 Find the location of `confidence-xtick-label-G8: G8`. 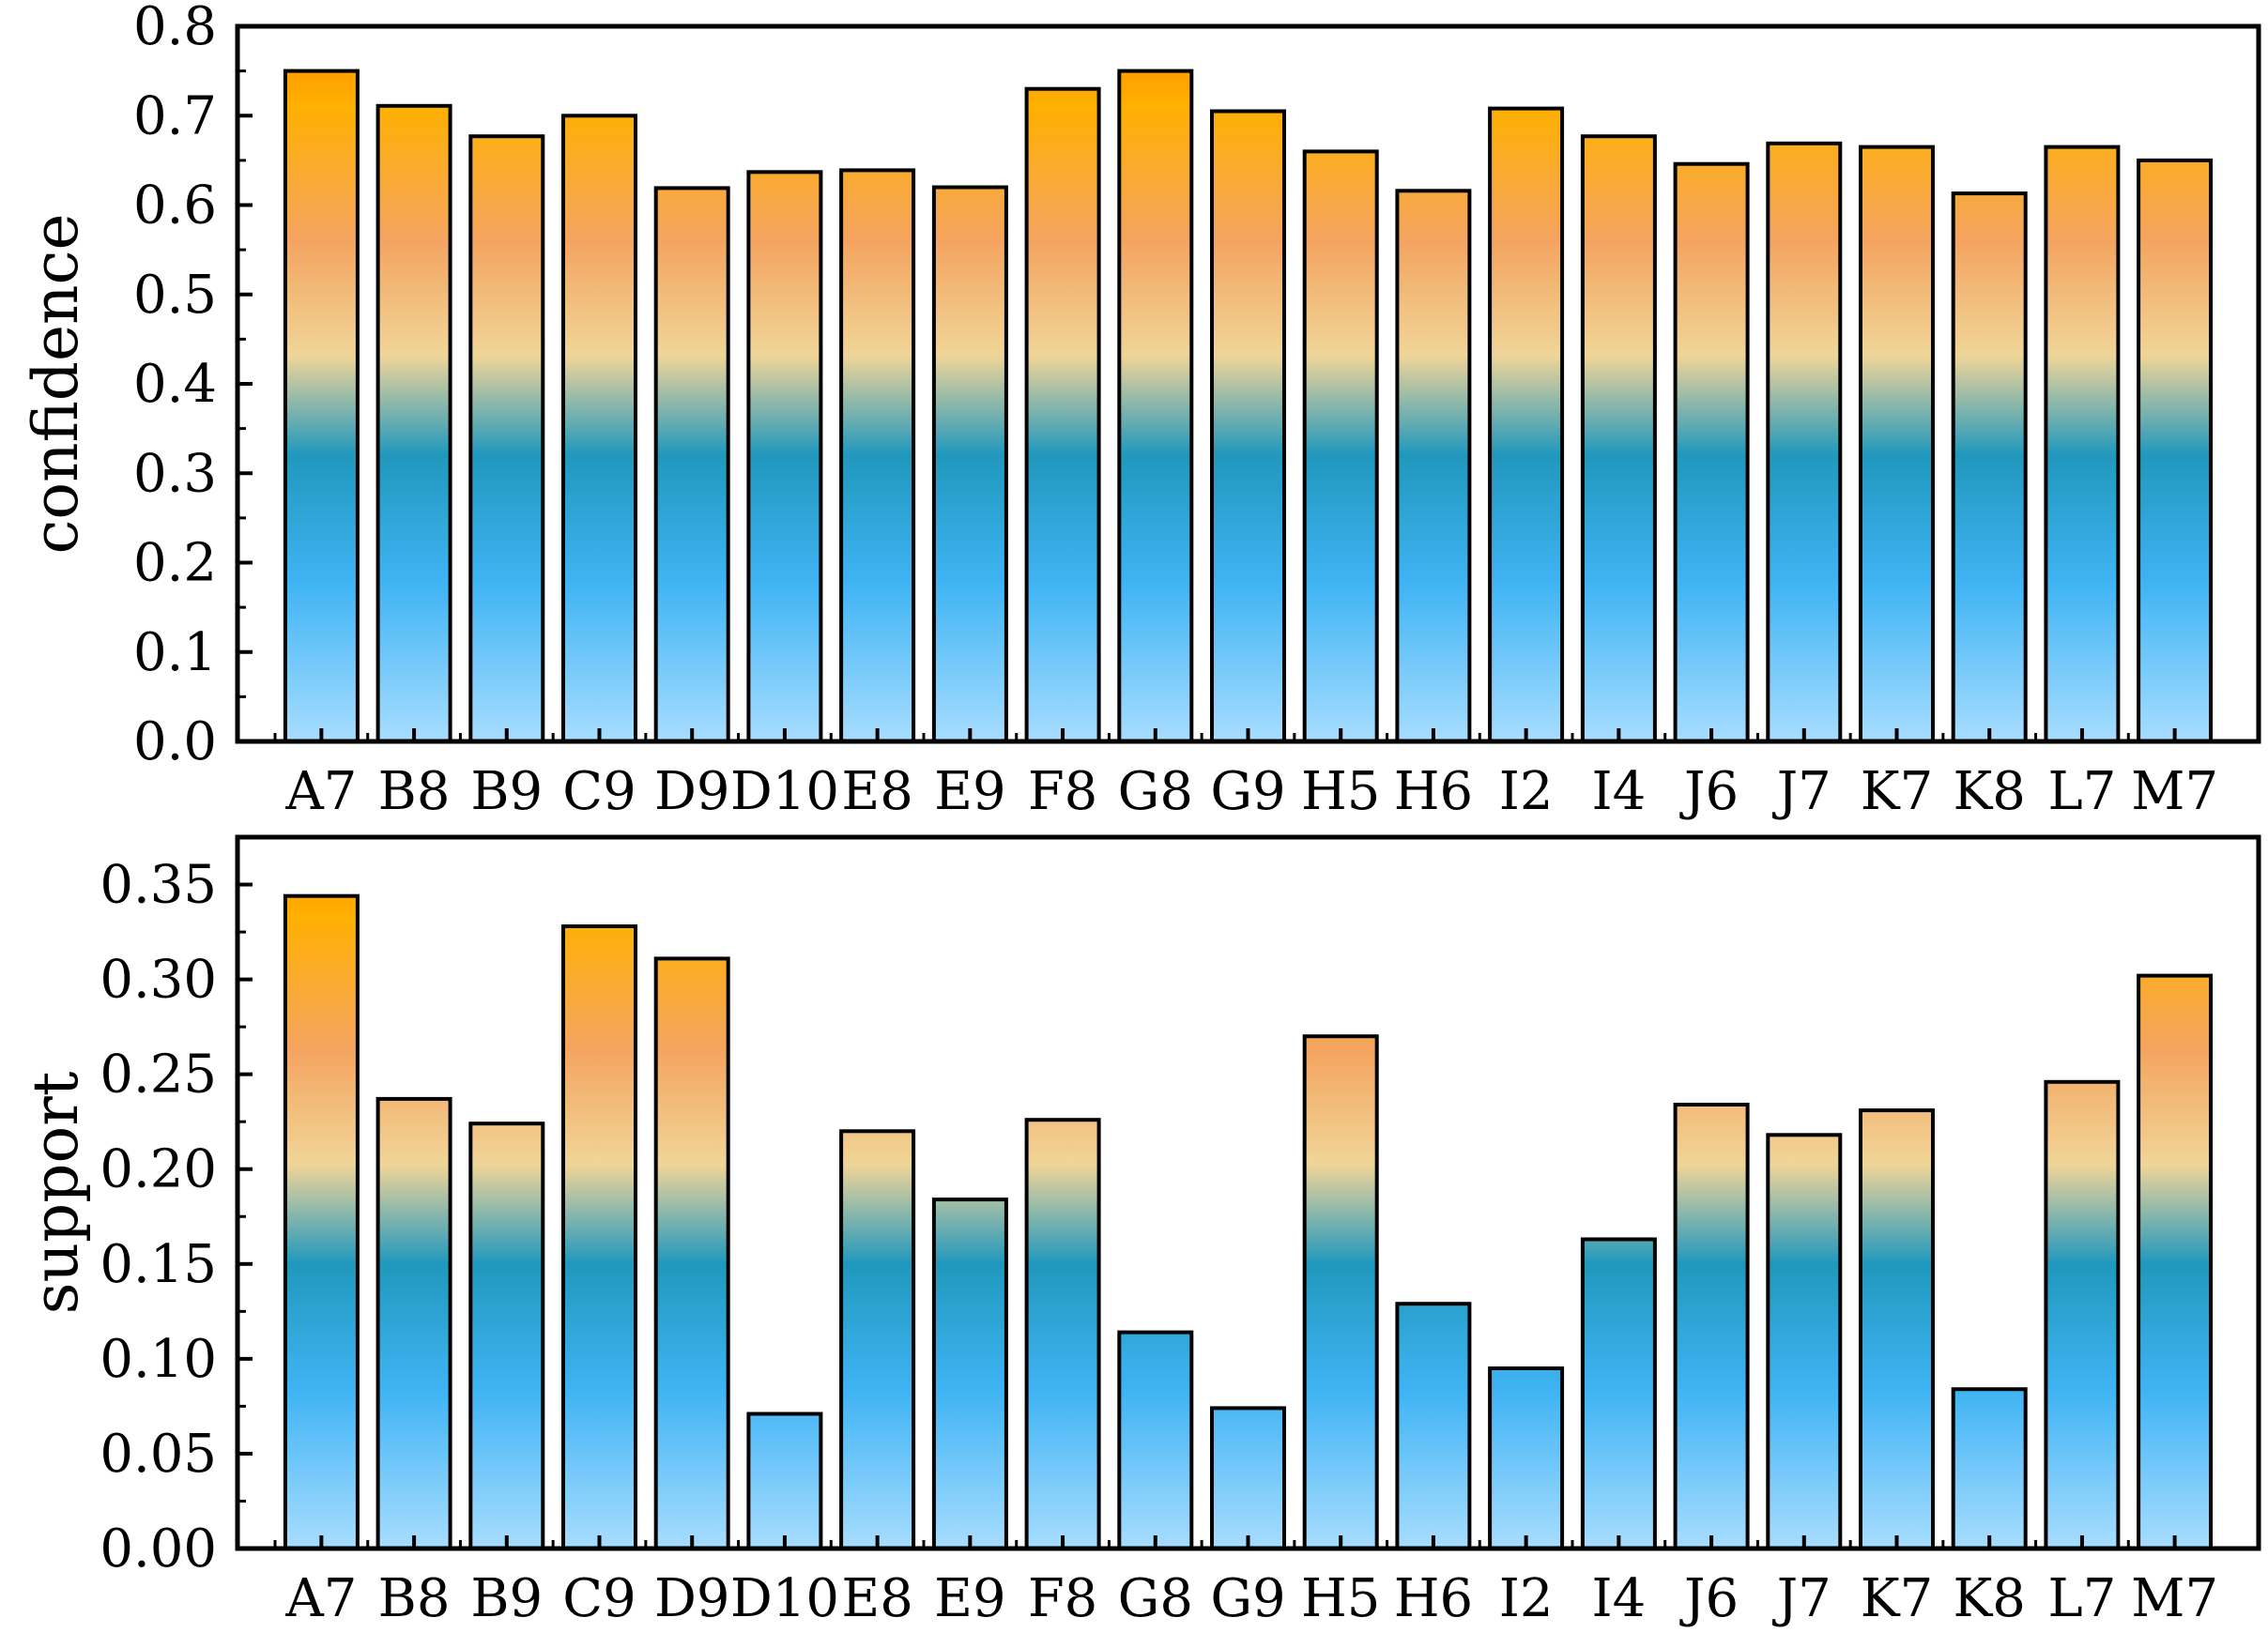

confidence-xtick-label-G8: G8 is located at coordinates (1155, 791).